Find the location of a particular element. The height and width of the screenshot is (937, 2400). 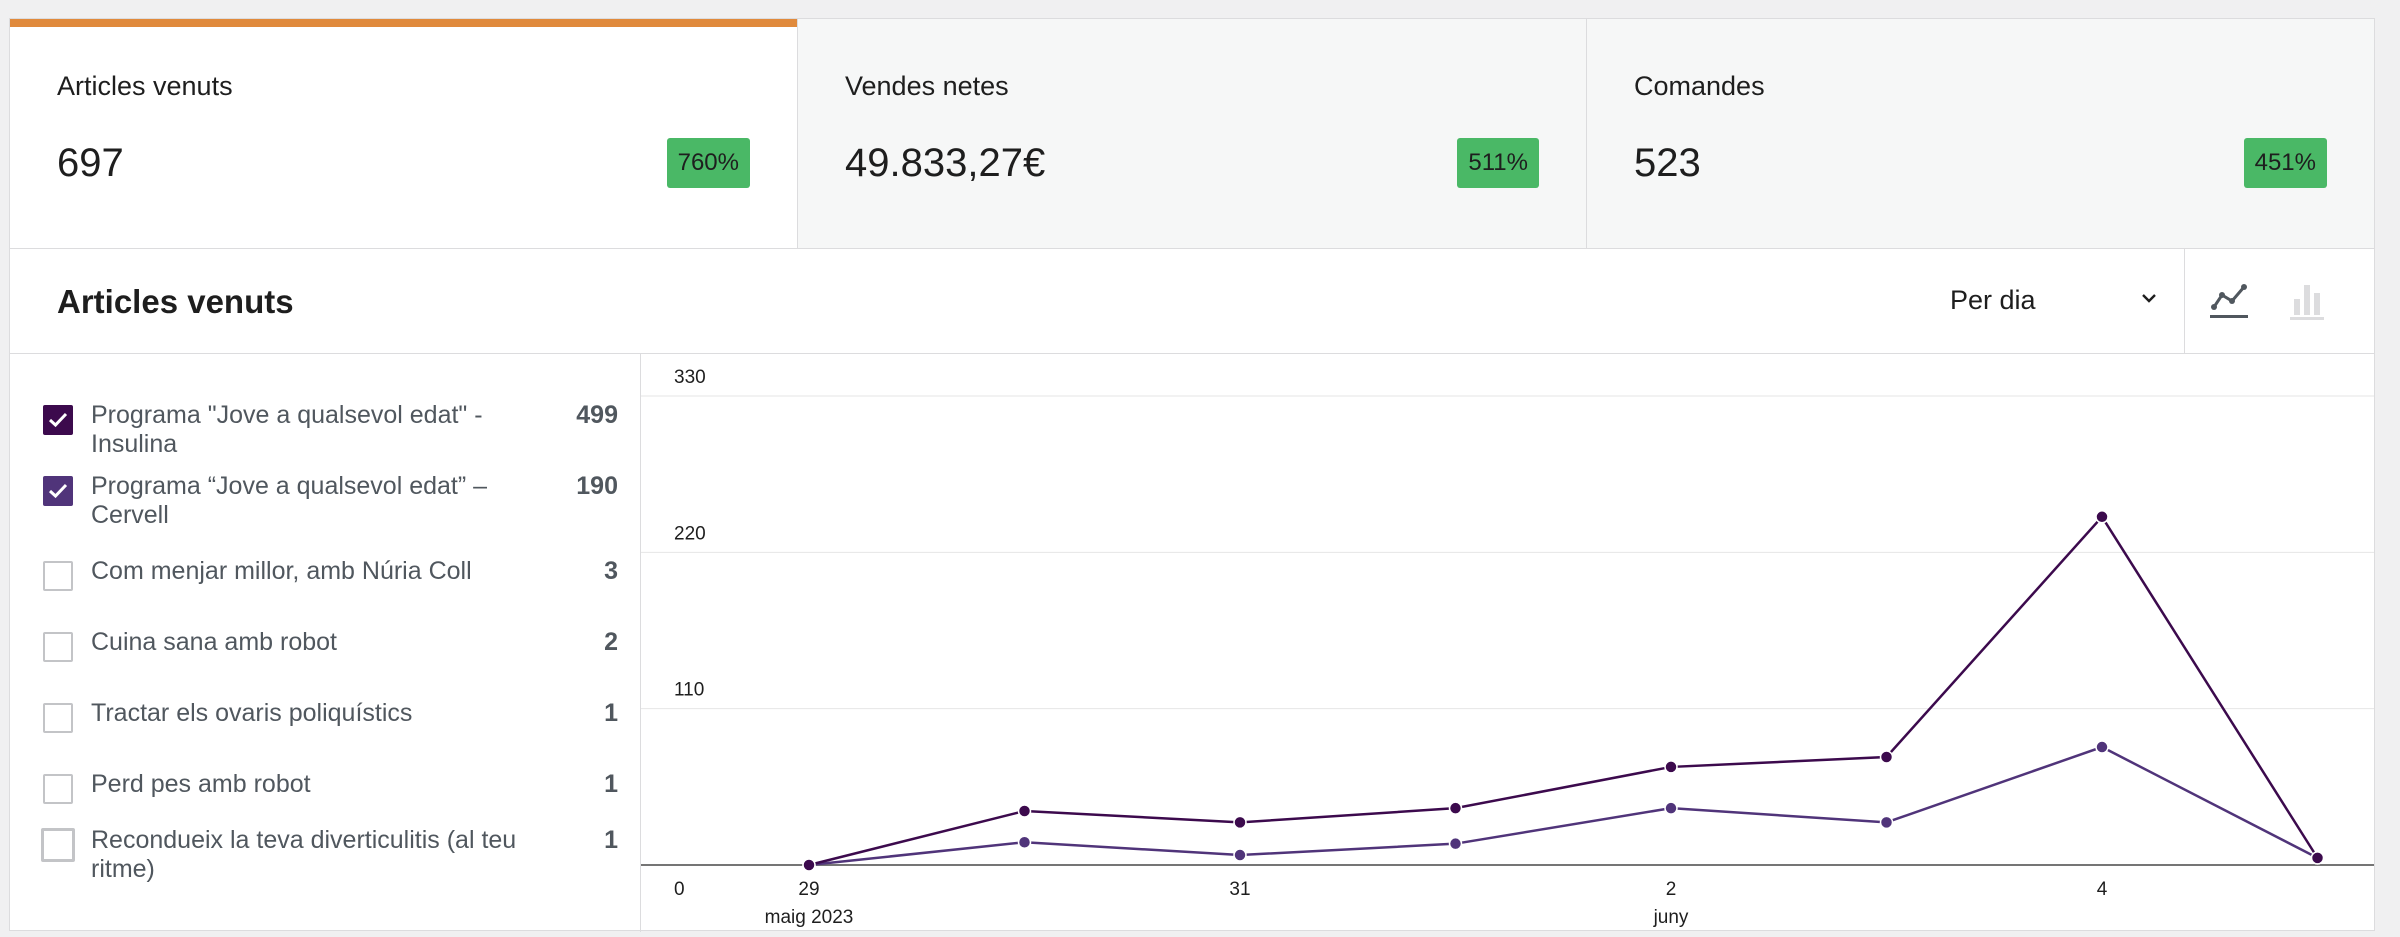

tile-value: 49.833,27€ is located at coordinates (945, 163).